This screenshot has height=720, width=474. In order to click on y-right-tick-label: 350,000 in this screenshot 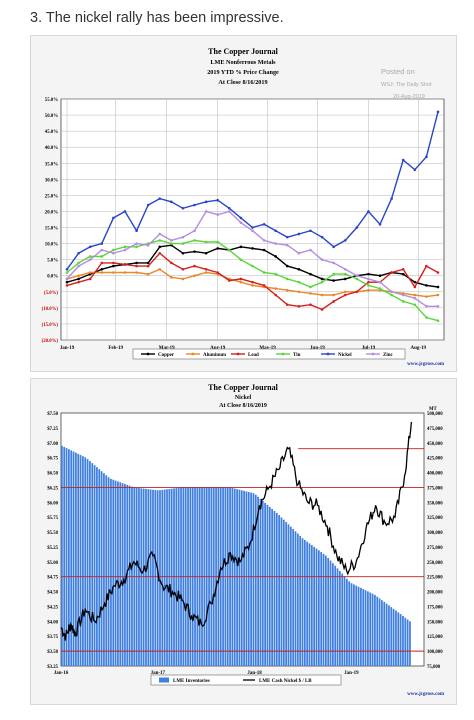, I will do `click(435, 503)`.